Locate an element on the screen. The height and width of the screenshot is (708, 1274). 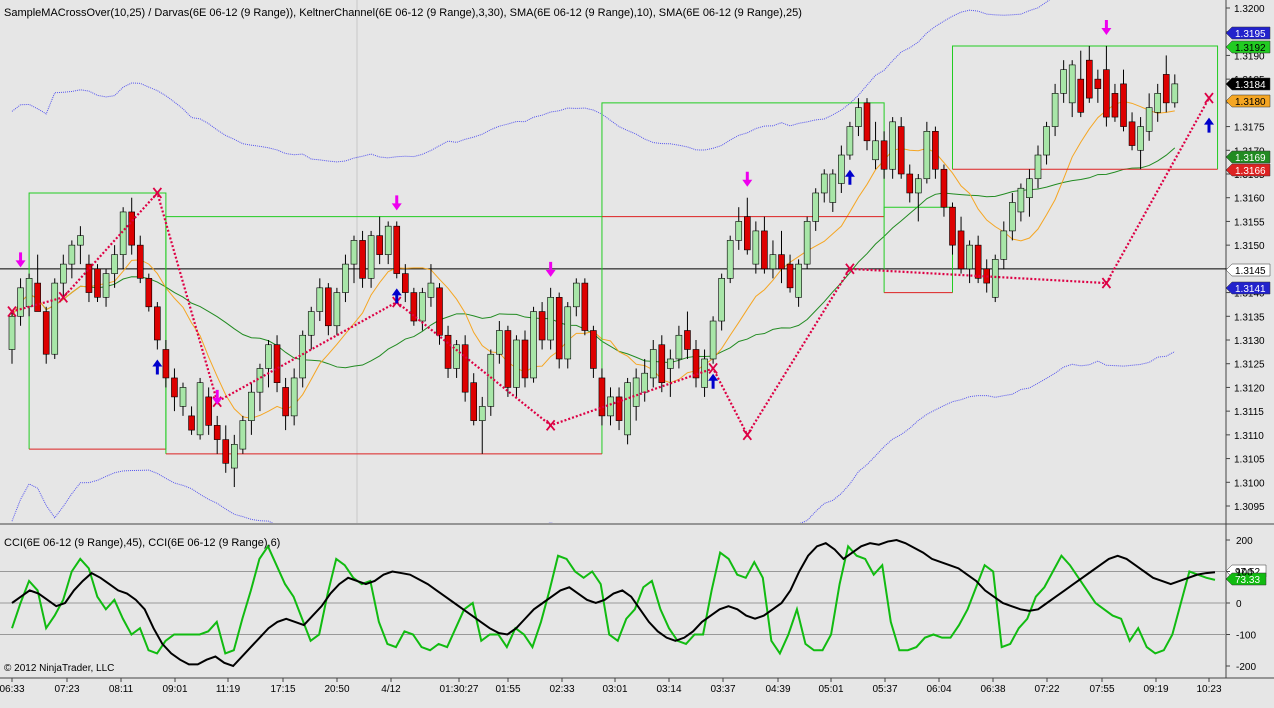
price-tick-label: 1.3190 is located at coordinates (1249, 56).